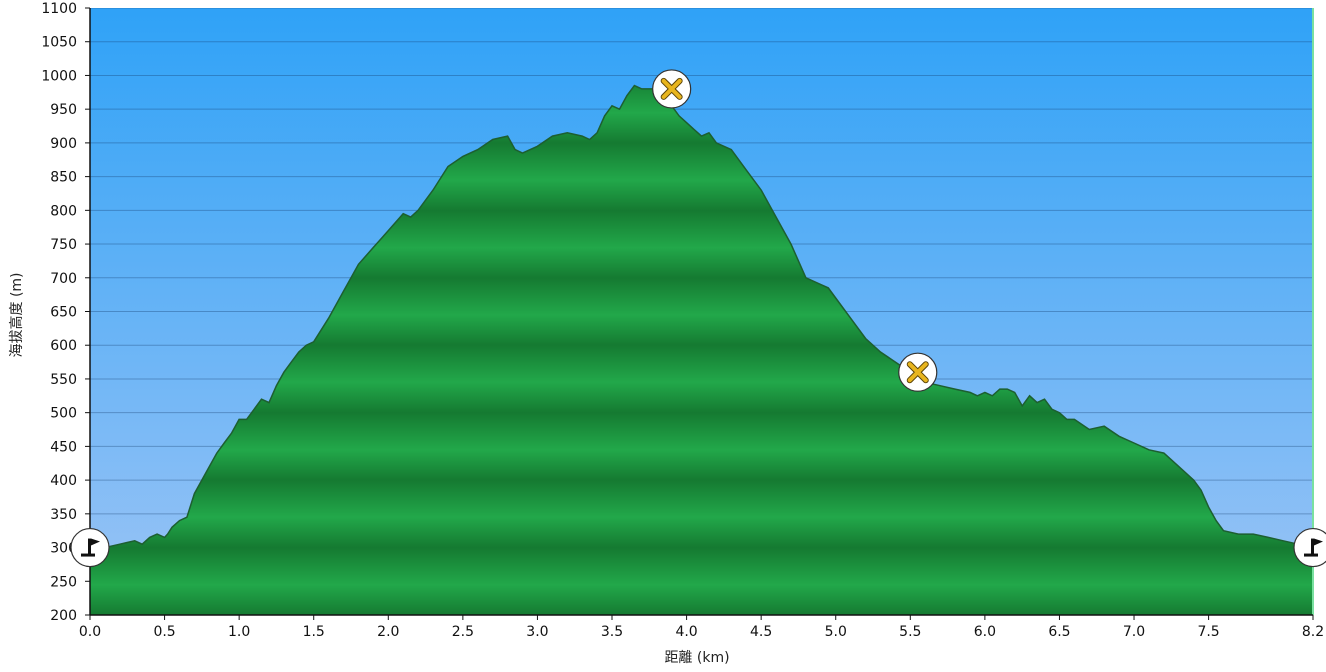 The width and height of the screenshot is (1326, 672). I want to click on y-tick-label: 850, so click(63, 178).